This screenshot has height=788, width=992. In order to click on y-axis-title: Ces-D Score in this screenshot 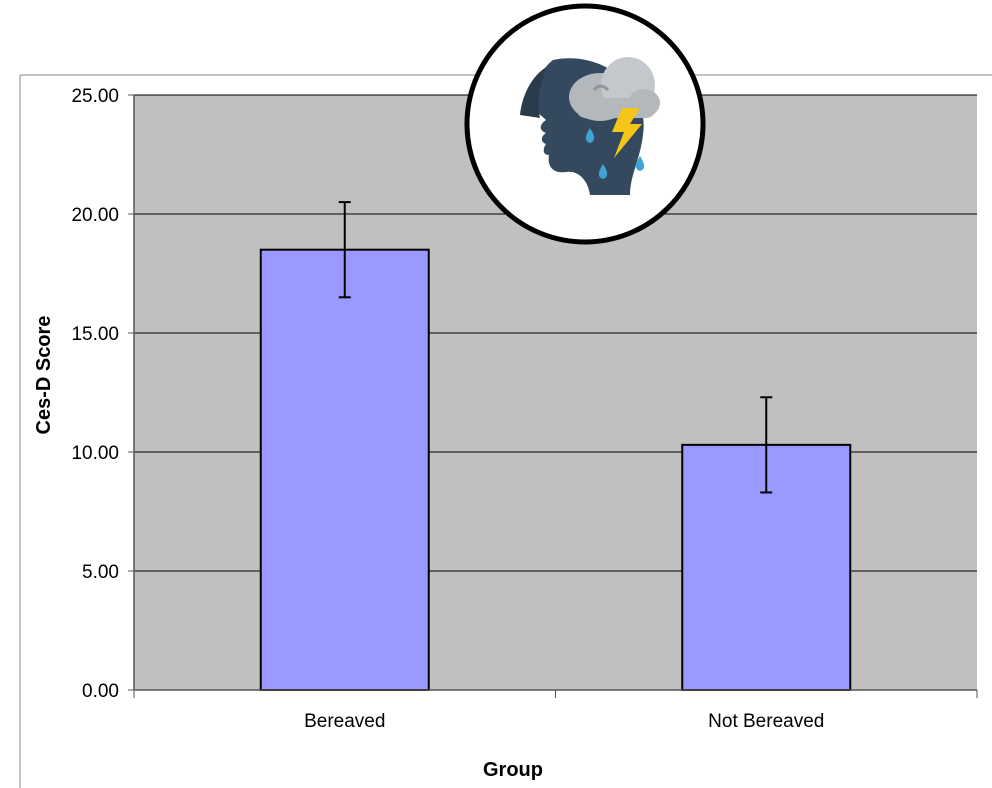, I will do `click(44, 375)`.